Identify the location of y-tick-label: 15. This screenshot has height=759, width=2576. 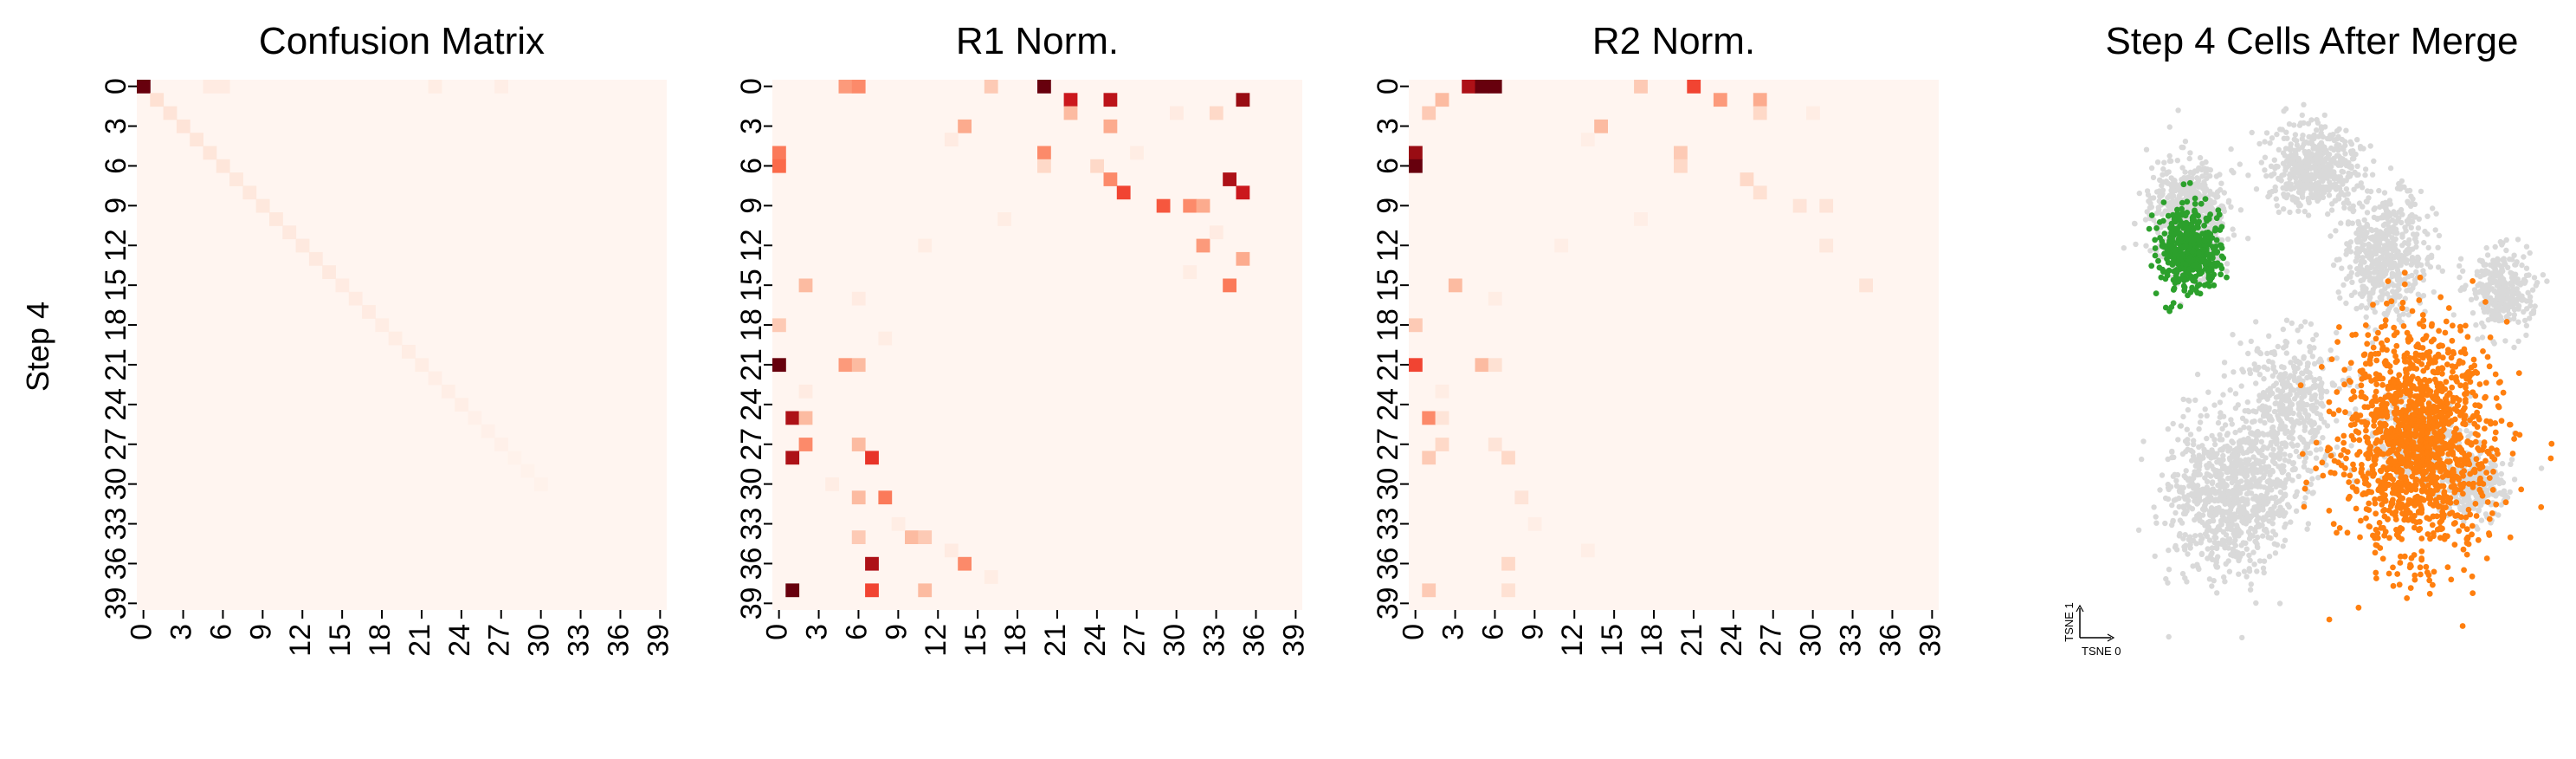
(116, 285).